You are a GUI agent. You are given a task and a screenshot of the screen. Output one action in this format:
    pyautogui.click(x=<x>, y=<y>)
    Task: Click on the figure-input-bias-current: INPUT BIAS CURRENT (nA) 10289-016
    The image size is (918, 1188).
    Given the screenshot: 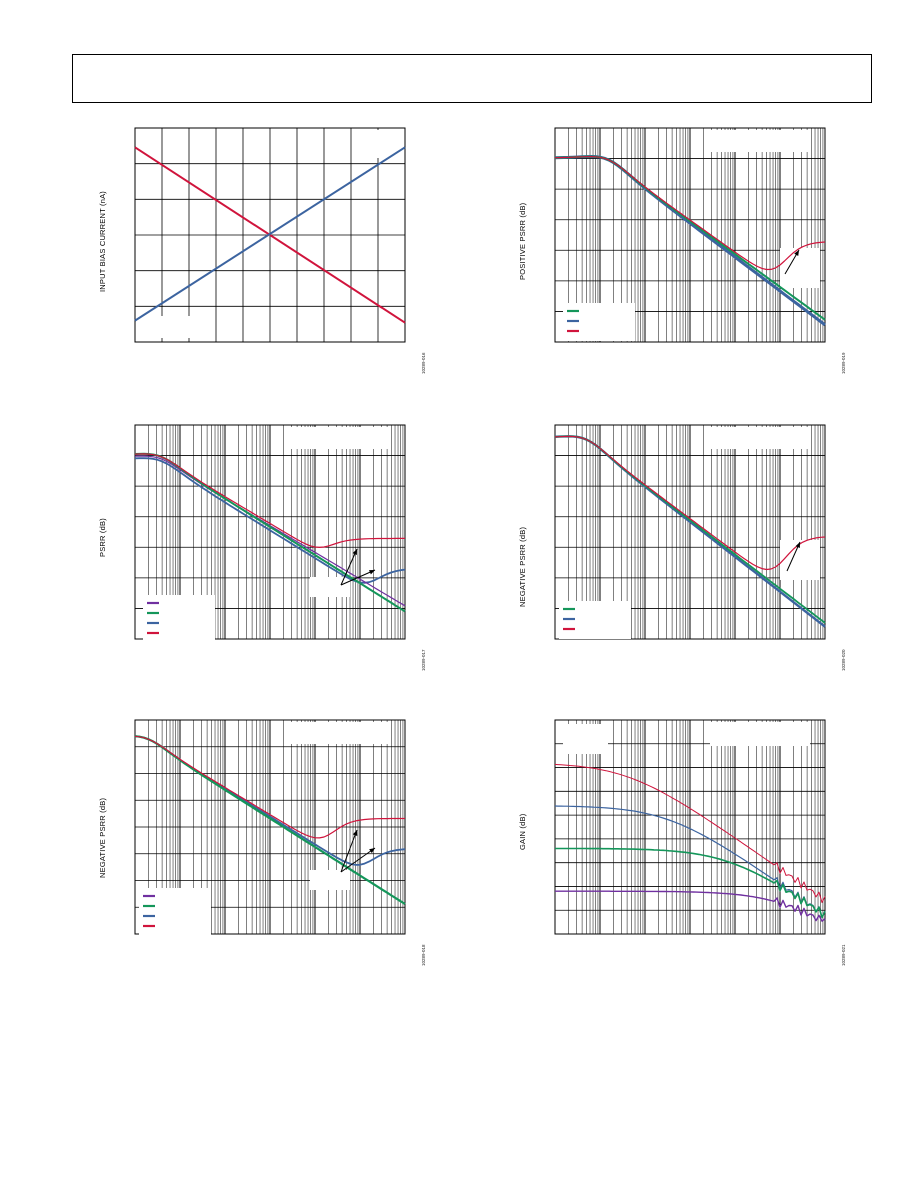 What is the action you would take?
    pyautogui.click(x=260, y=250)
    